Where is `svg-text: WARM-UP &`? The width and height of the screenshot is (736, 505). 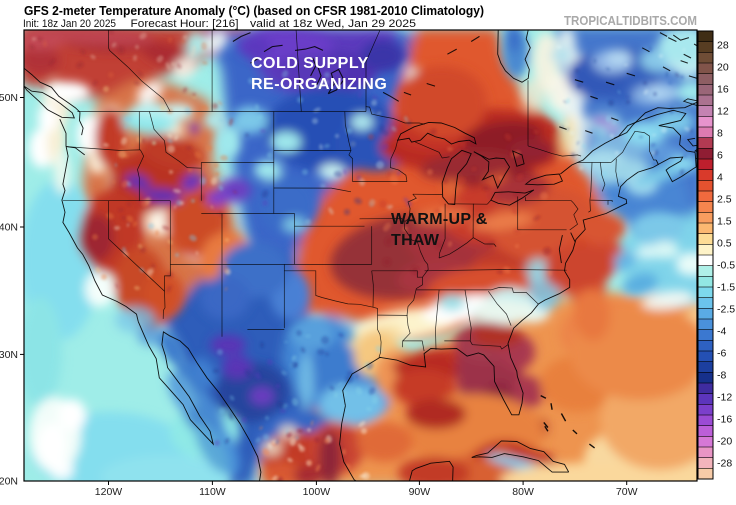 svg-text: WARM-UP & is located at coordinates (439, 219).